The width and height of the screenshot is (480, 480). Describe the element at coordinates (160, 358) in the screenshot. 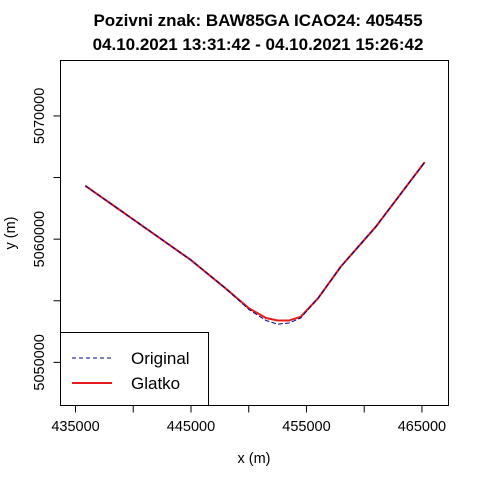

I see `legend-label-original: Original` at that location.